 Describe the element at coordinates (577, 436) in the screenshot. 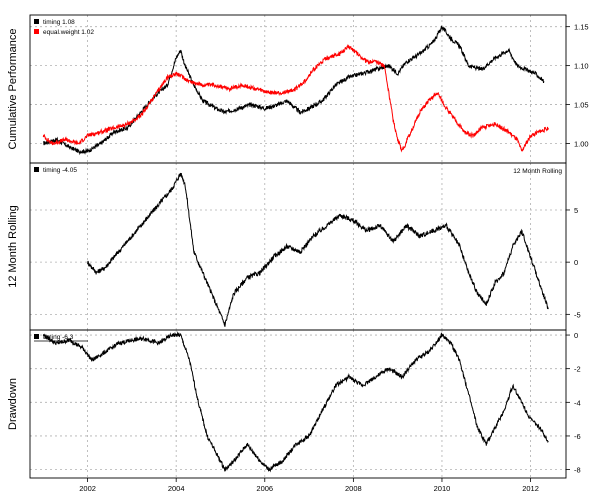

I see `y-tick-label: -6` at that location.